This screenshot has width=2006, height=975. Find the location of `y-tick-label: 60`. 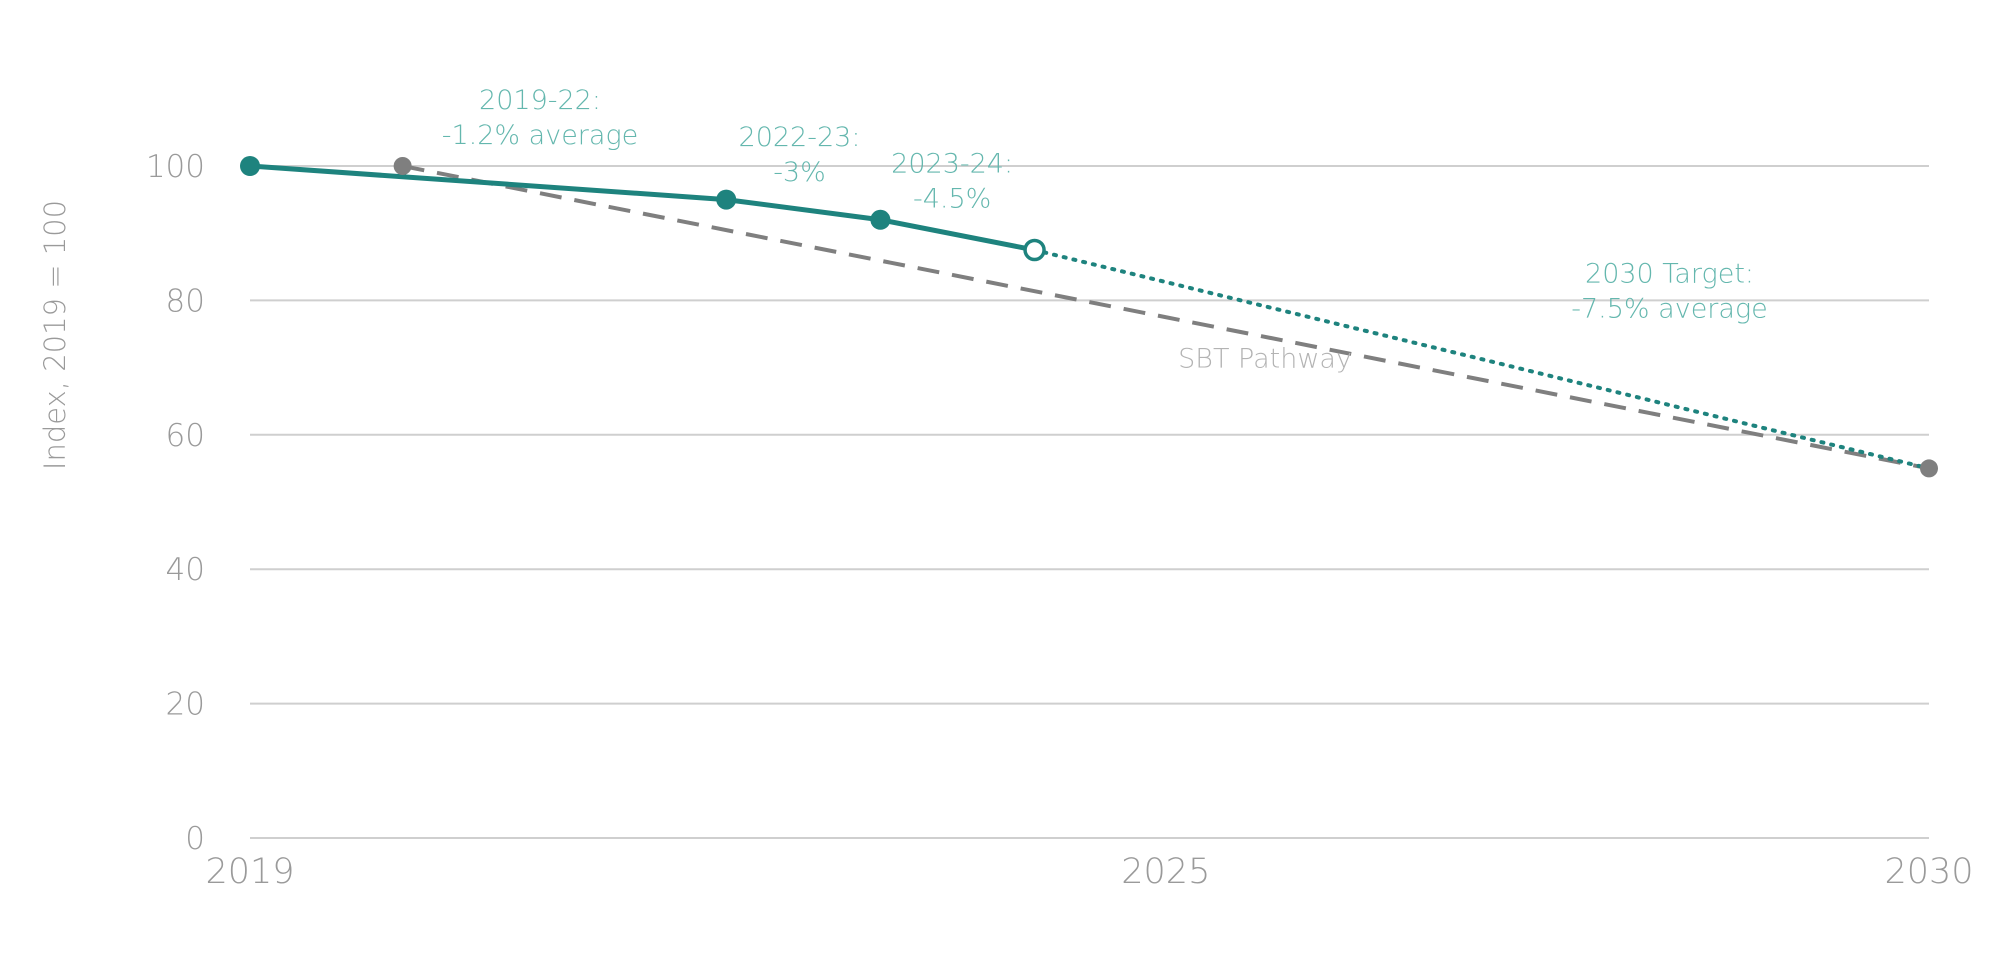

y-tick-label: 60 is located at coordinates (185, 436).